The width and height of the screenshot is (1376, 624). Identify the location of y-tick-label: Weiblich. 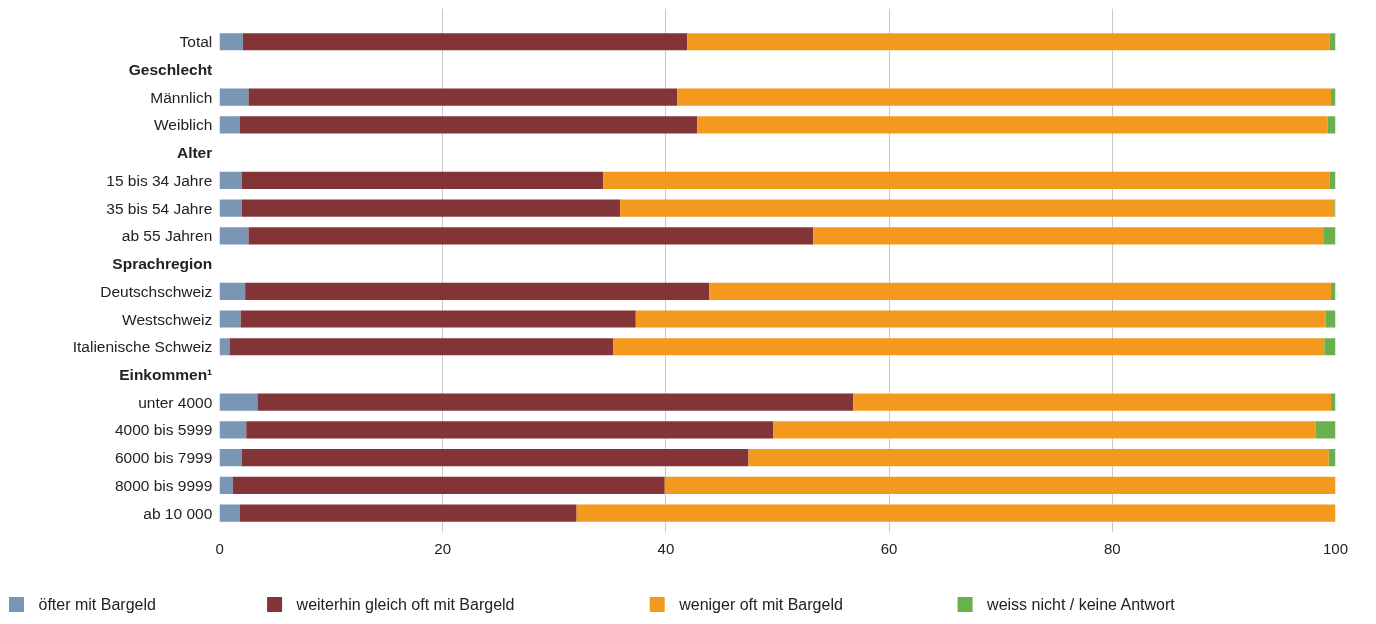
(183, 125).